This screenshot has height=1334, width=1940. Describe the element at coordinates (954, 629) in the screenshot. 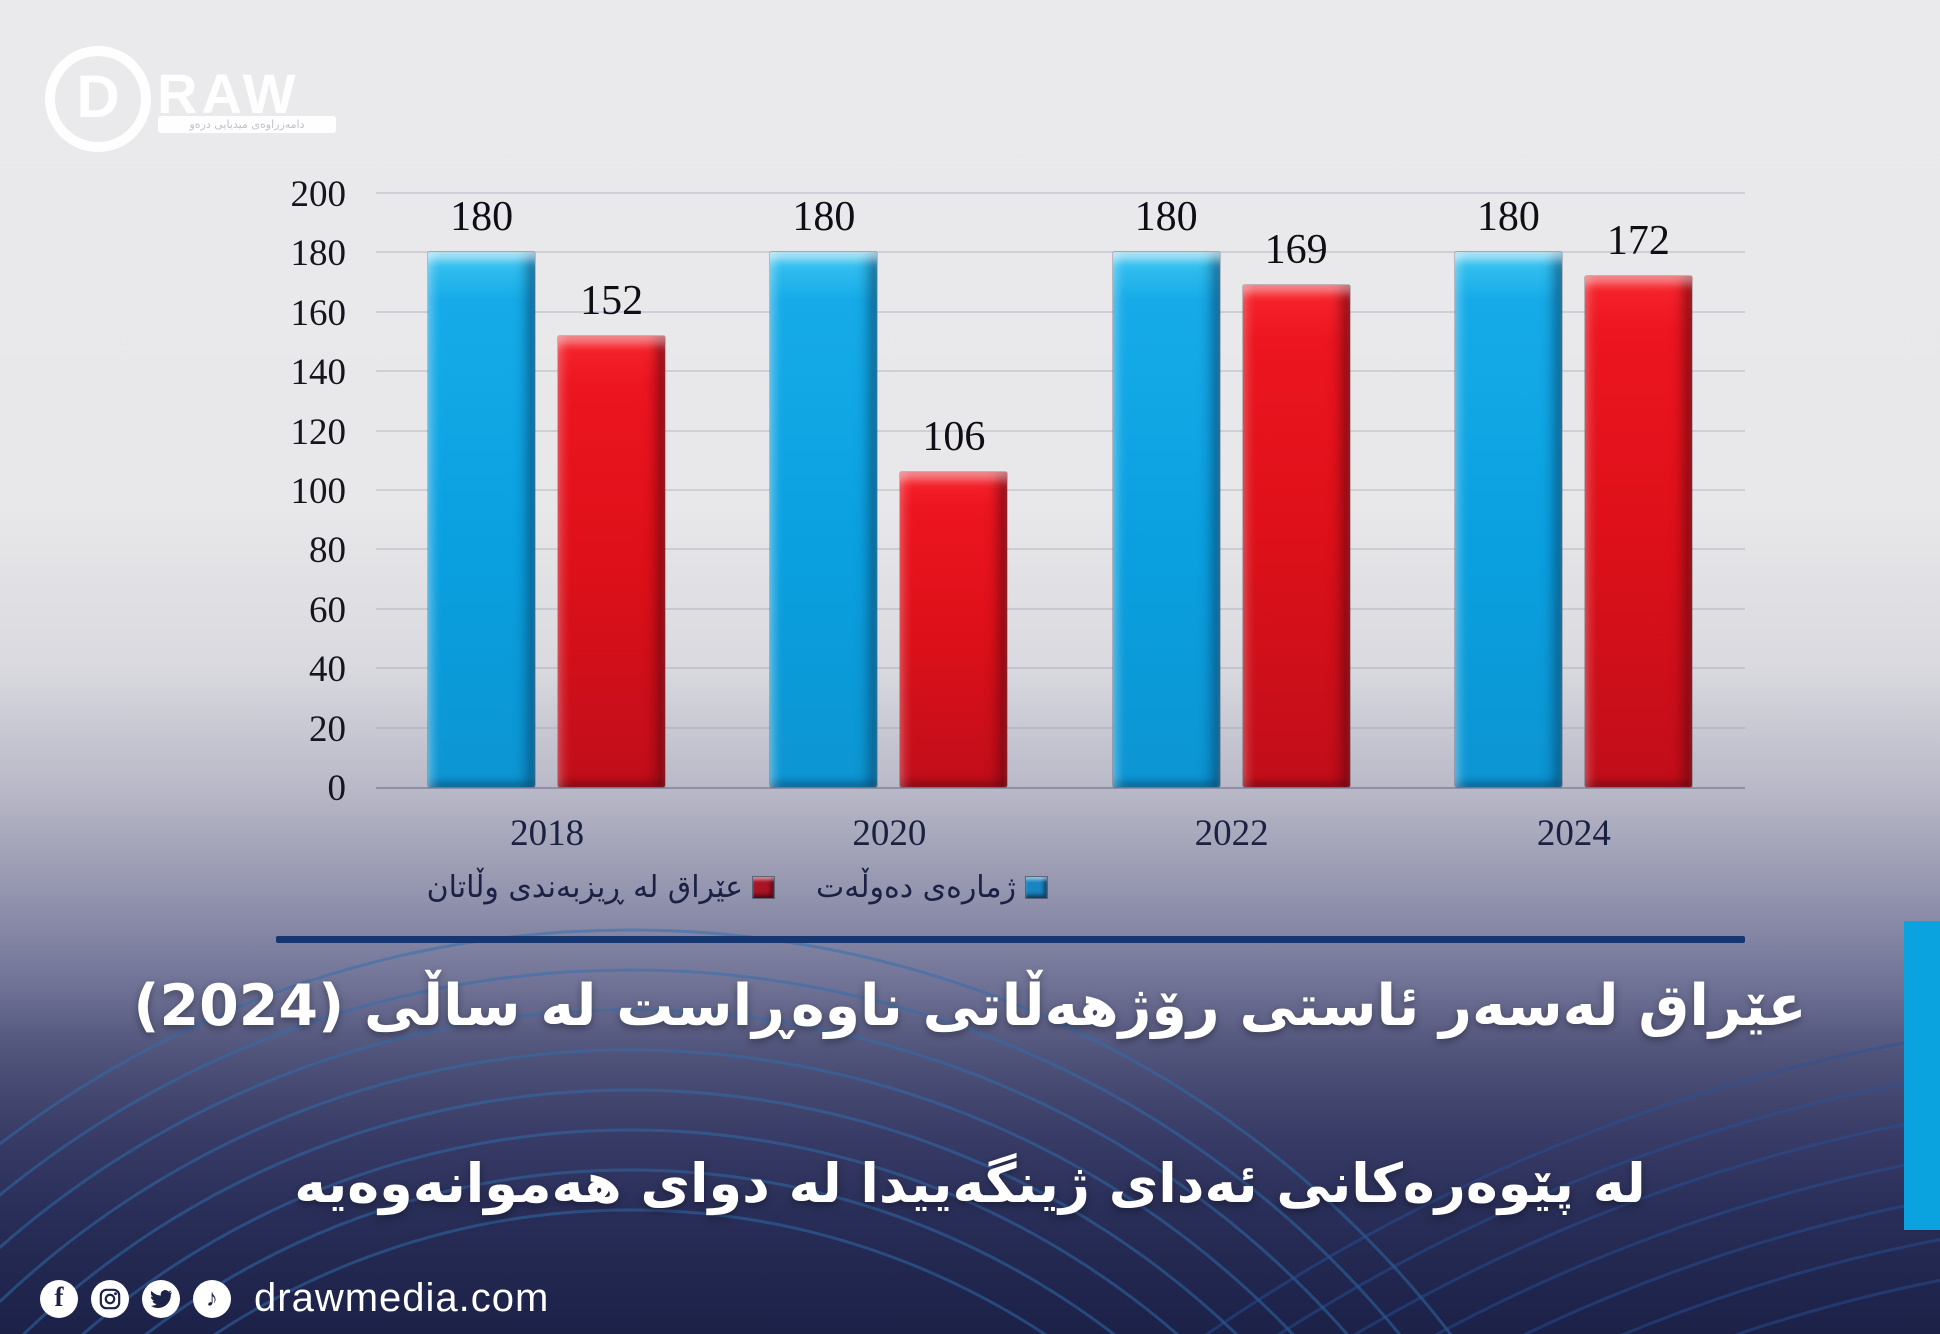

I see `red-bar-2020` at that location.